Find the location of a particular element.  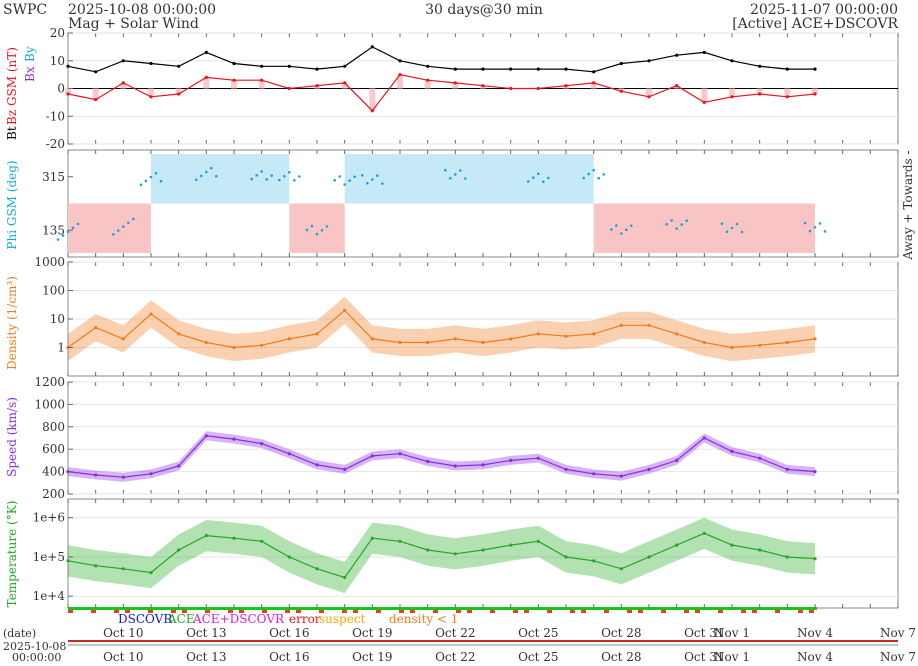

density-series is located at coordinates (441, 329).